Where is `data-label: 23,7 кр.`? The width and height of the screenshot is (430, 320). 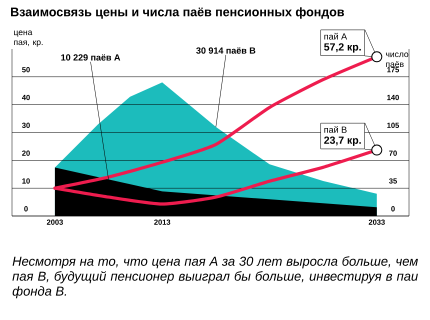 data-label: 23,7 кр. is located at coordinates (342, 141).